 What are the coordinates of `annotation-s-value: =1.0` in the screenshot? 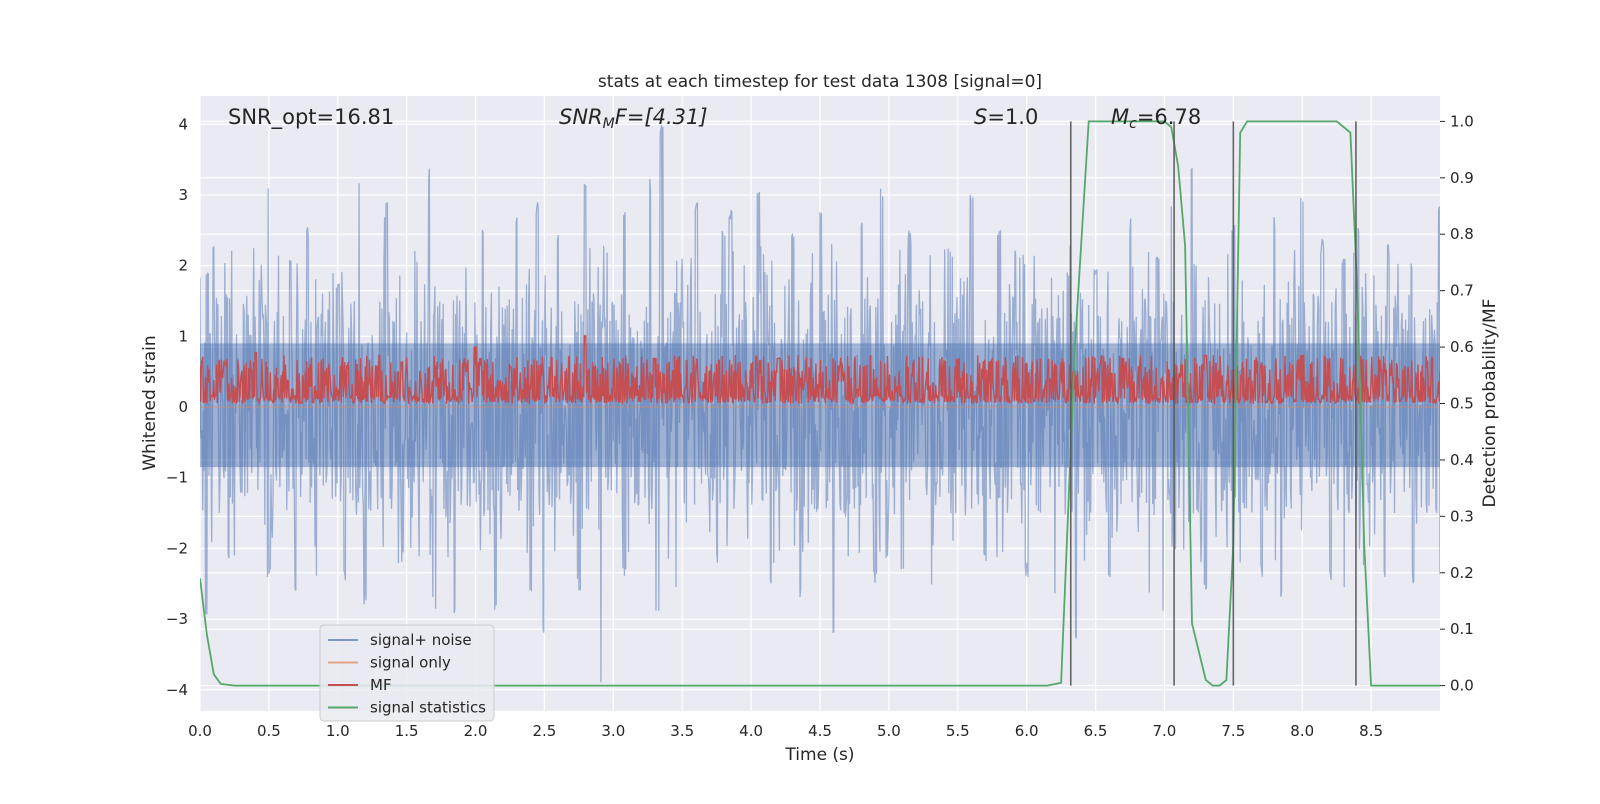 It's located at (1012, 117).